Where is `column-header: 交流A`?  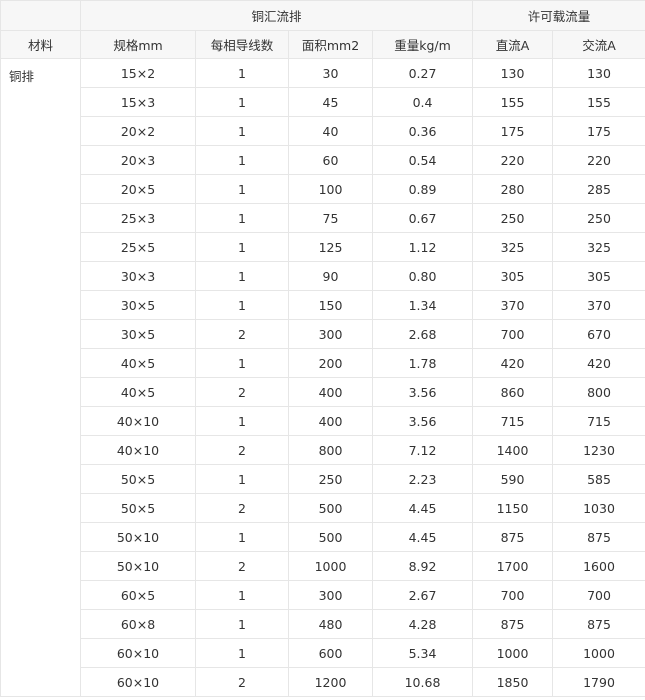 column-header: 交流A is located at coordinates (598, 44).